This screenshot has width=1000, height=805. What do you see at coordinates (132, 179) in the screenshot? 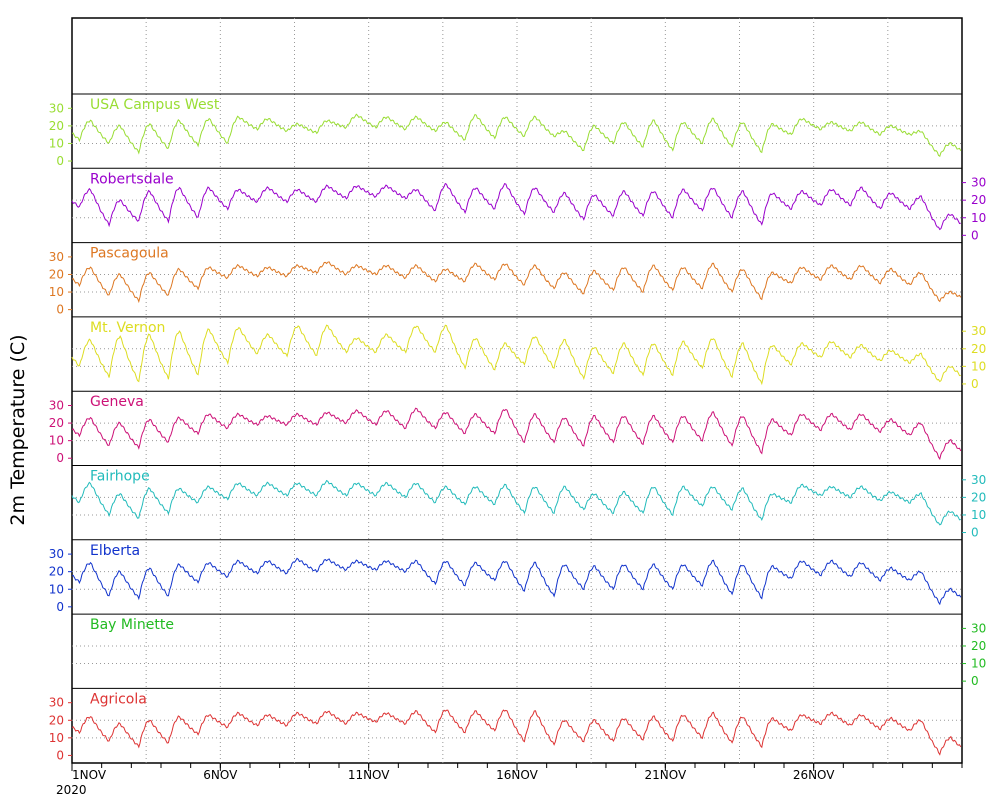
I see `series-label: Robertsdale` at bounding box center [132, 179].